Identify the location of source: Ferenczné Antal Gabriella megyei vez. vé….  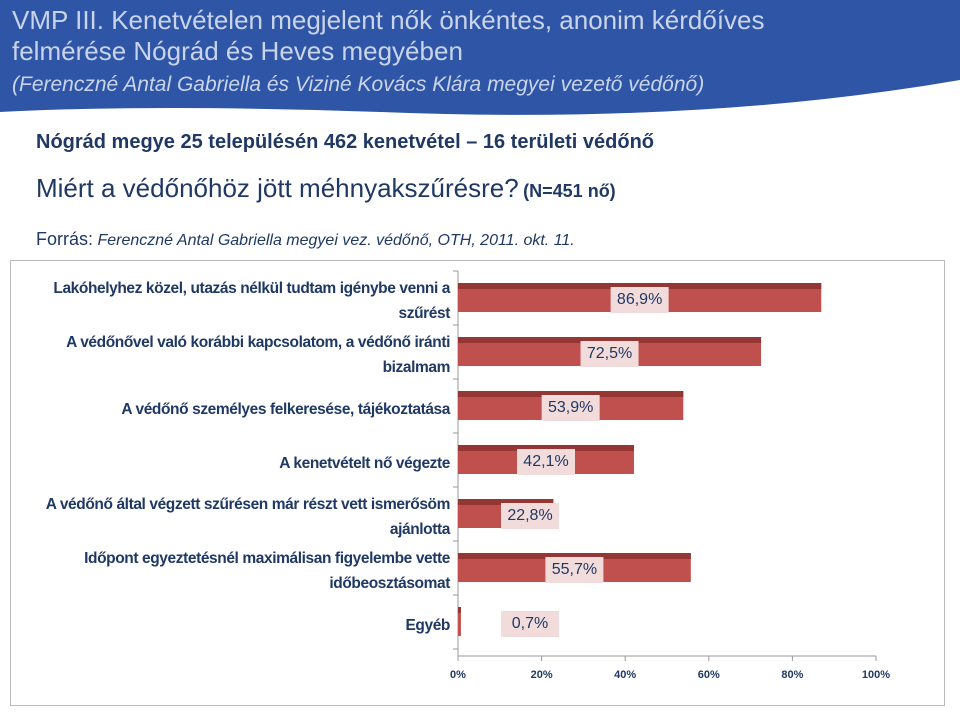
(336, 240).